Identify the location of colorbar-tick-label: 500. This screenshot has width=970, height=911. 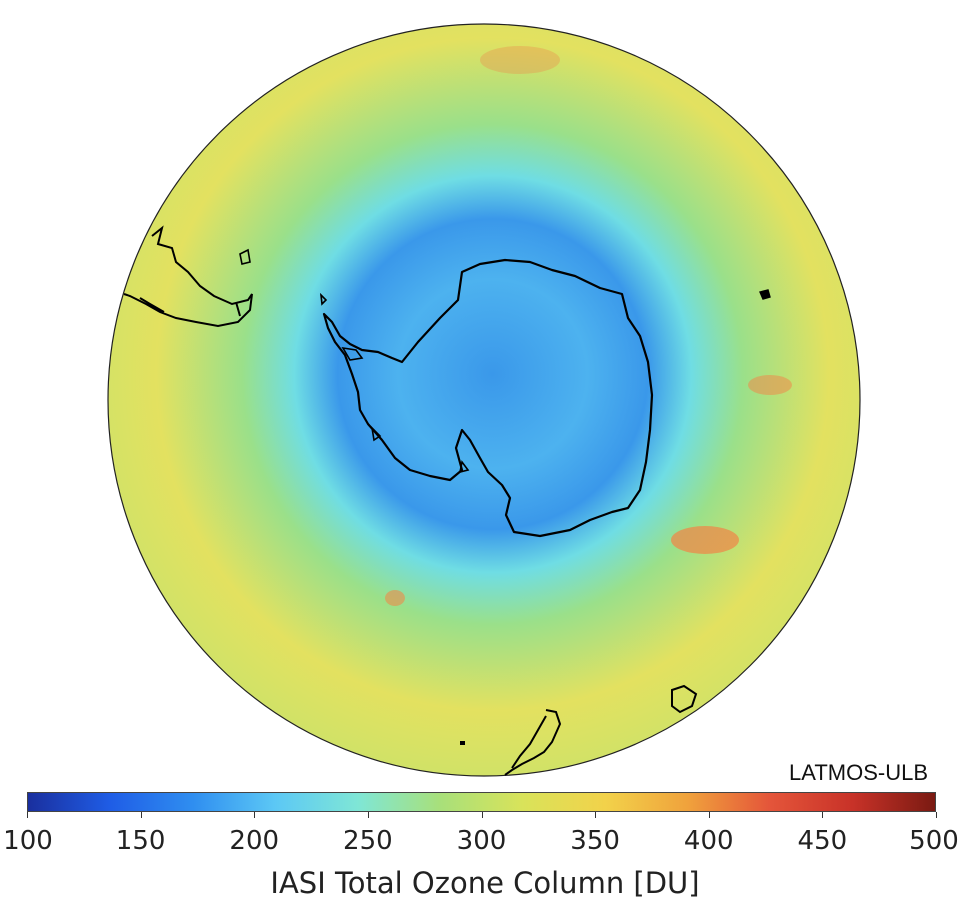
(934, 841).